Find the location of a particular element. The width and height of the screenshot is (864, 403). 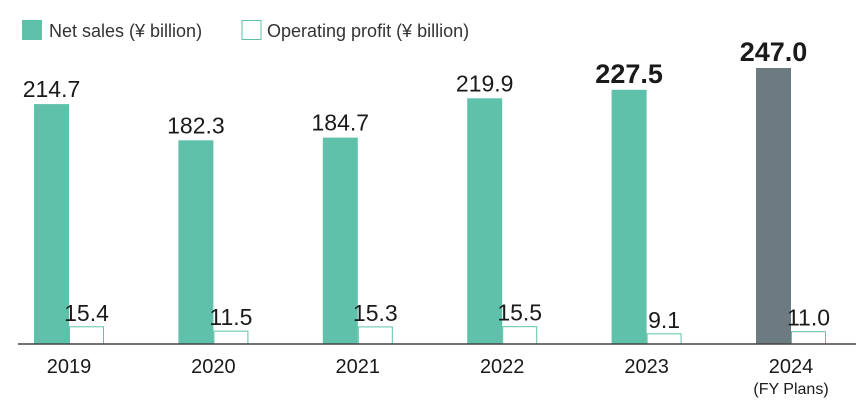

x-tick-label-2023: 2023 is located at coordinates (646, 367).